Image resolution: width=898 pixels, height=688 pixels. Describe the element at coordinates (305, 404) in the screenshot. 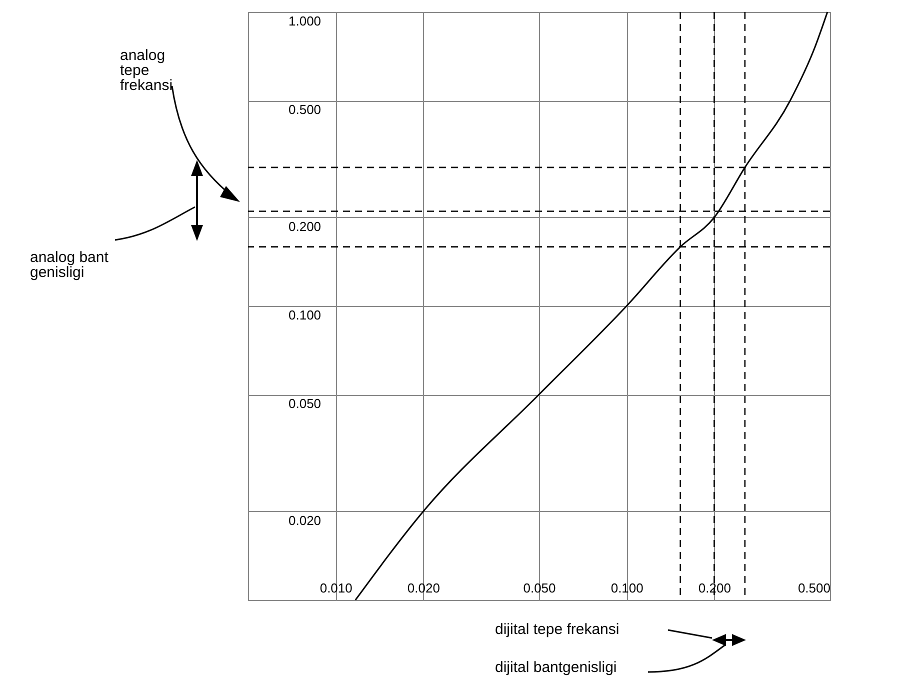

I see `y-tick-label: 0.050` at that location.